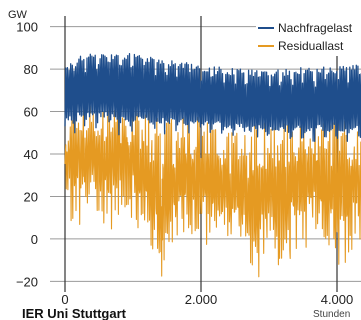  What do you see at coordinates (201, 299) in the screenshot?
I see `x-tick-label: 2.000` at bounding box center [201, 299].